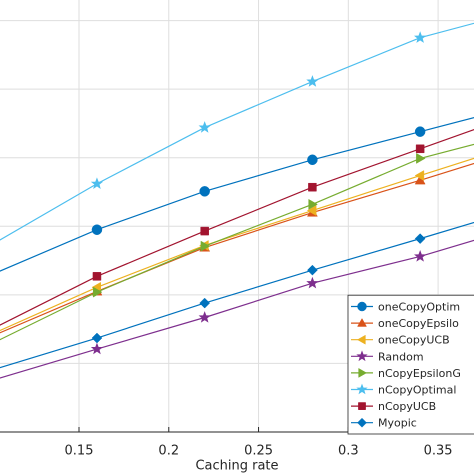  Describe the element at coordinates (419, 307) in the screenshot. I see `legend-label: oneCopyOptim` at that location.